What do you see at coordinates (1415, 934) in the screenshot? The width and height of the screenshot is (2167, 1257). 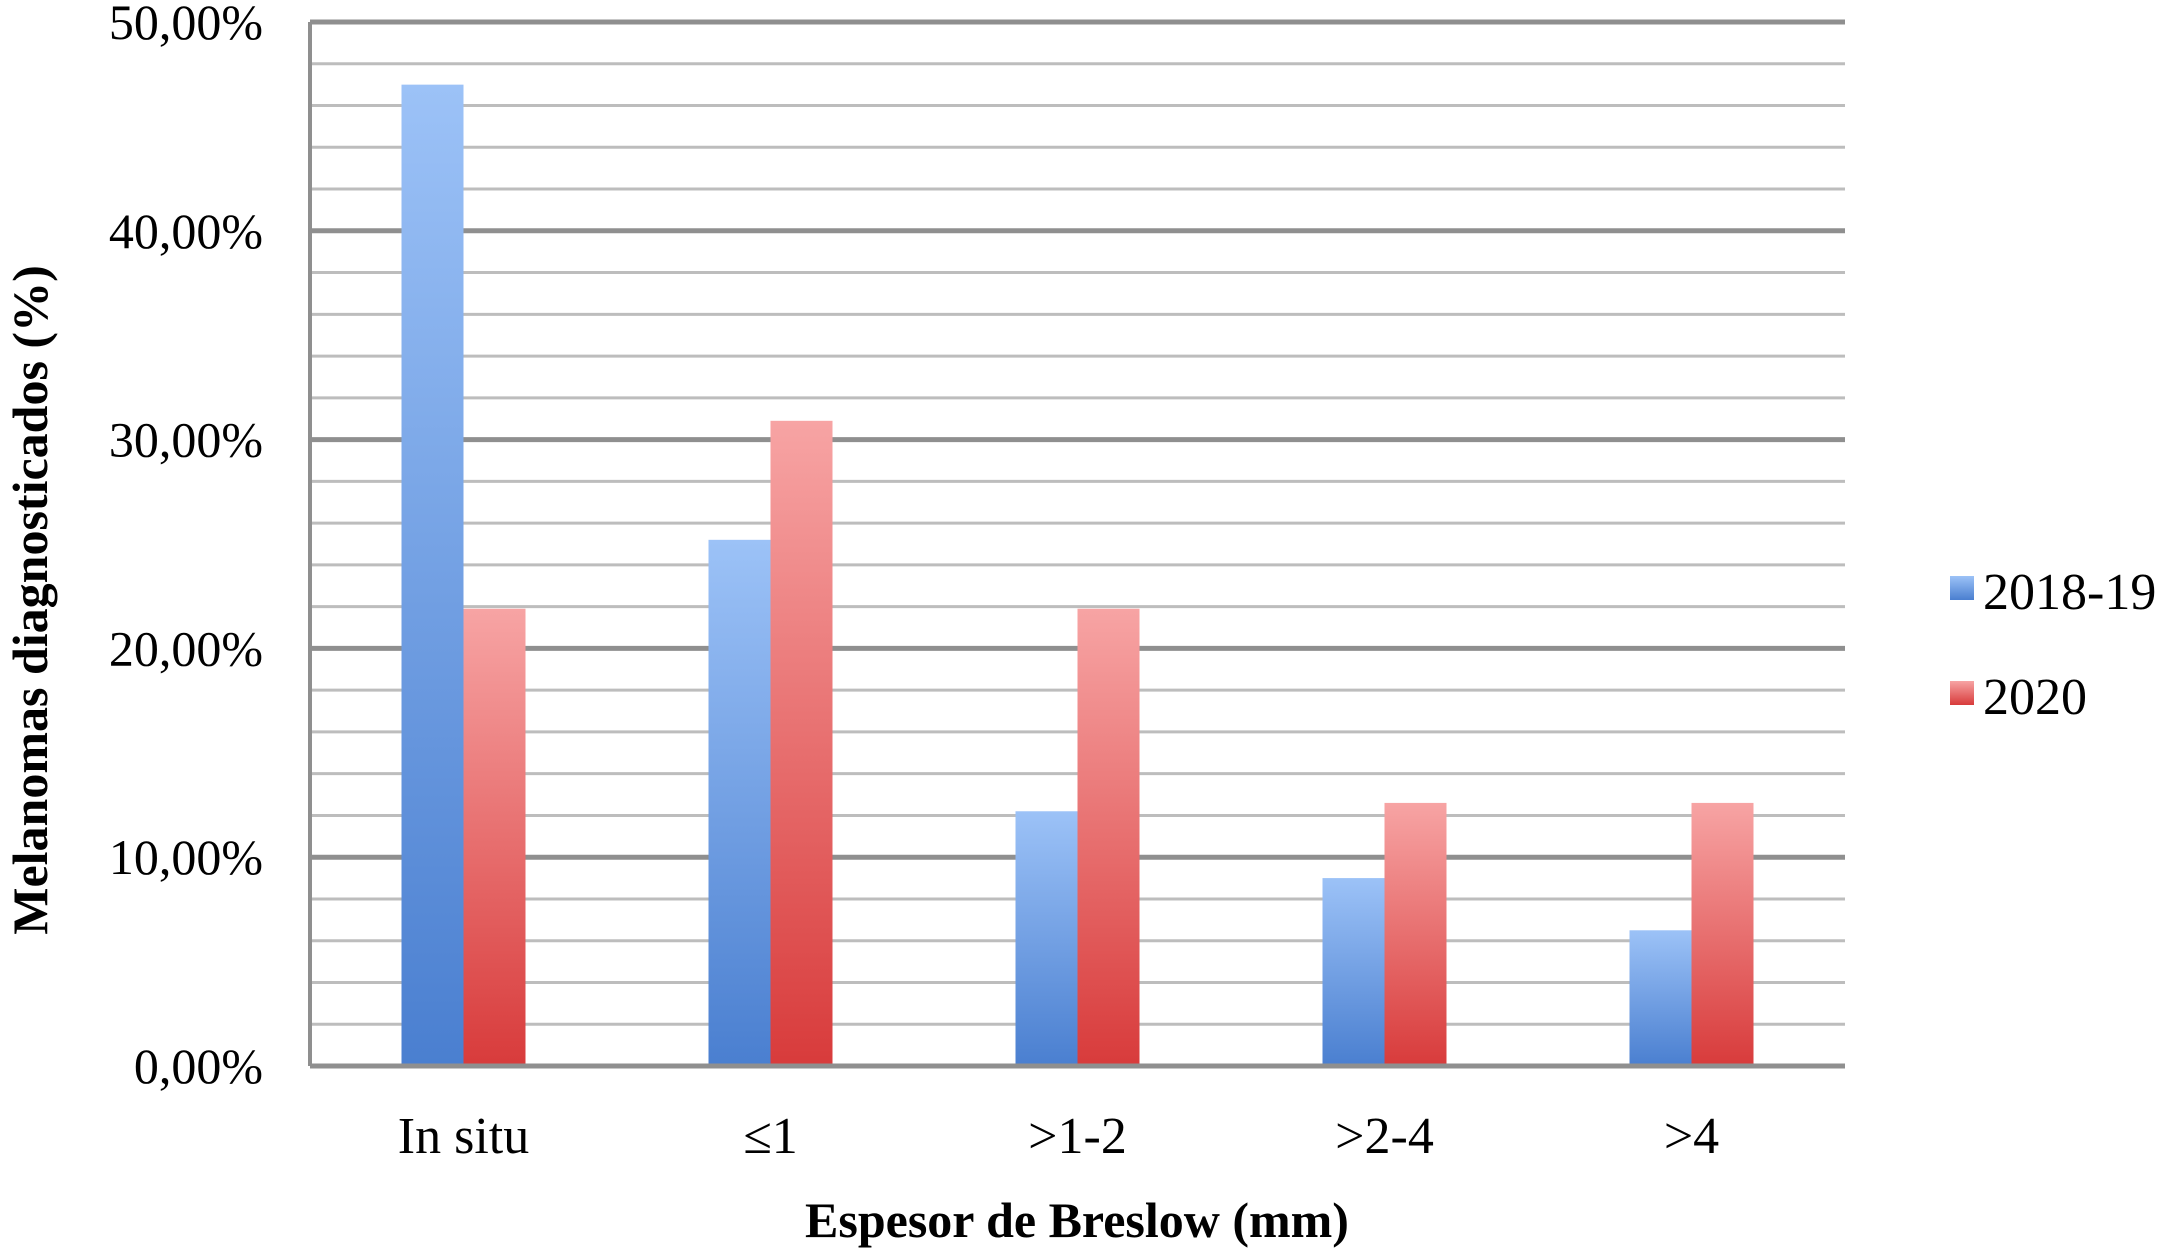 I see `bar-2020->2-4` at bounding box center [1415, 934].